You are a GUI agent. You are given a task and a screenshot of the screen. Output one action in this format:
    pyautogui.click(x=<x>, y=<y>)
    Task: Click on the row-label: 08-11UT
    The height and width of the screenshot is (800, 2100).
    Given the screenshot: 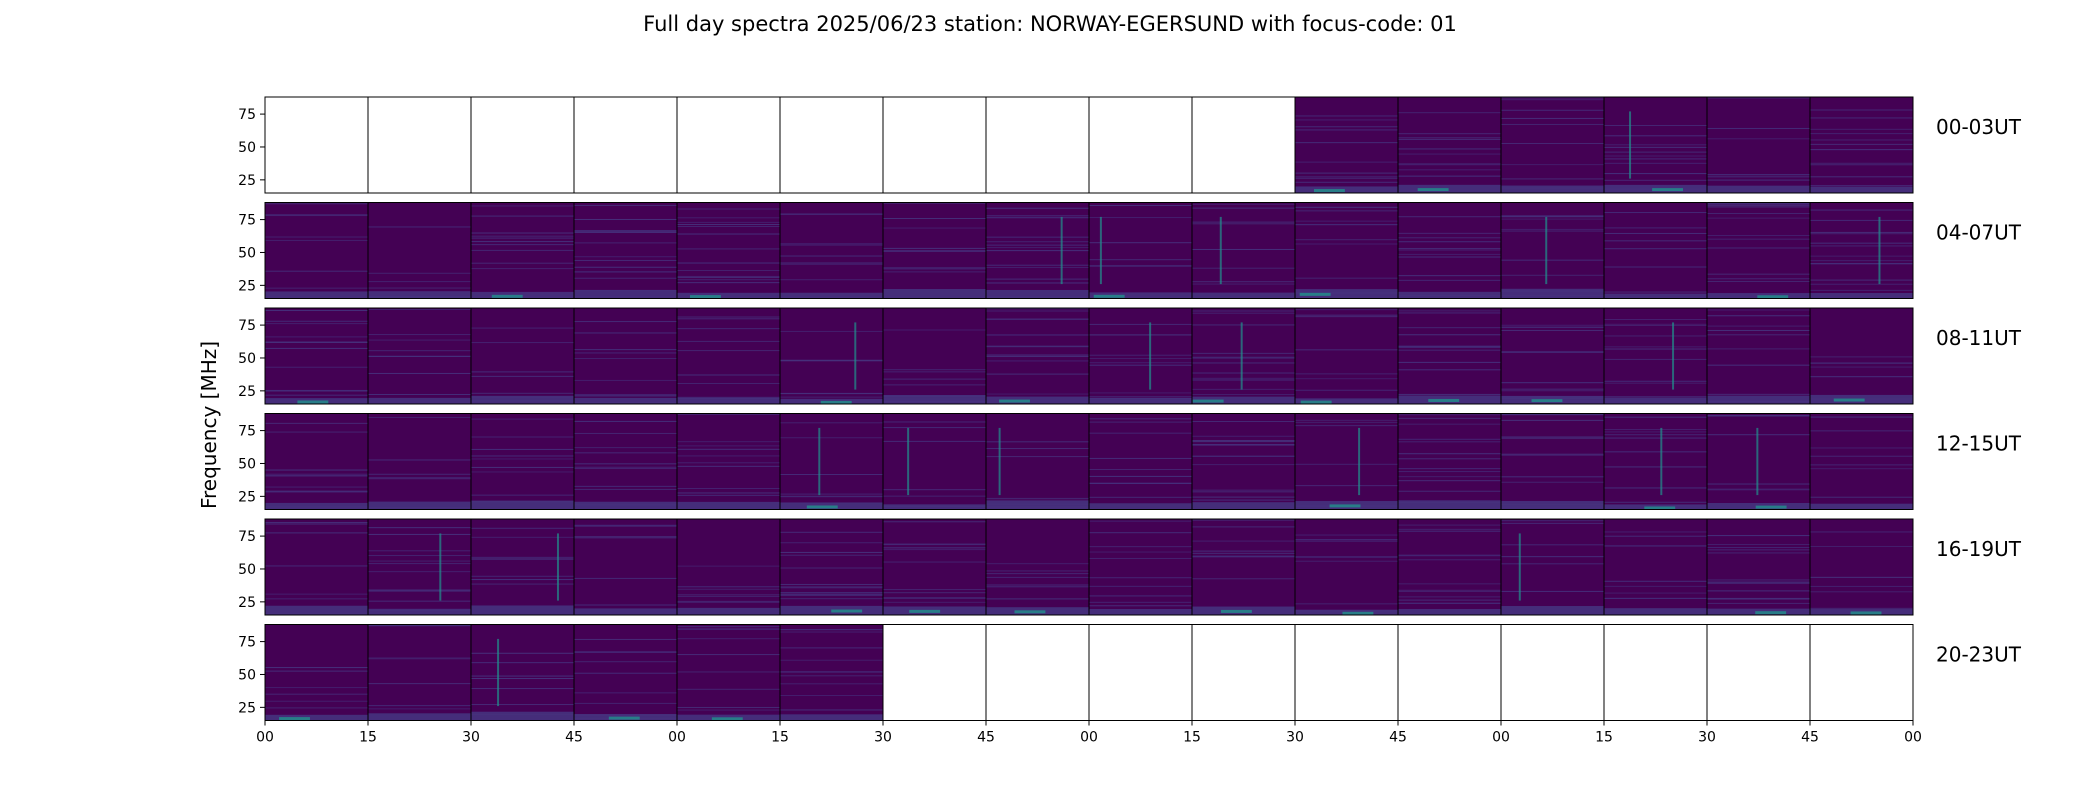 What is the action you would take?
    pyautogui.click(x=1979, y=338)
    